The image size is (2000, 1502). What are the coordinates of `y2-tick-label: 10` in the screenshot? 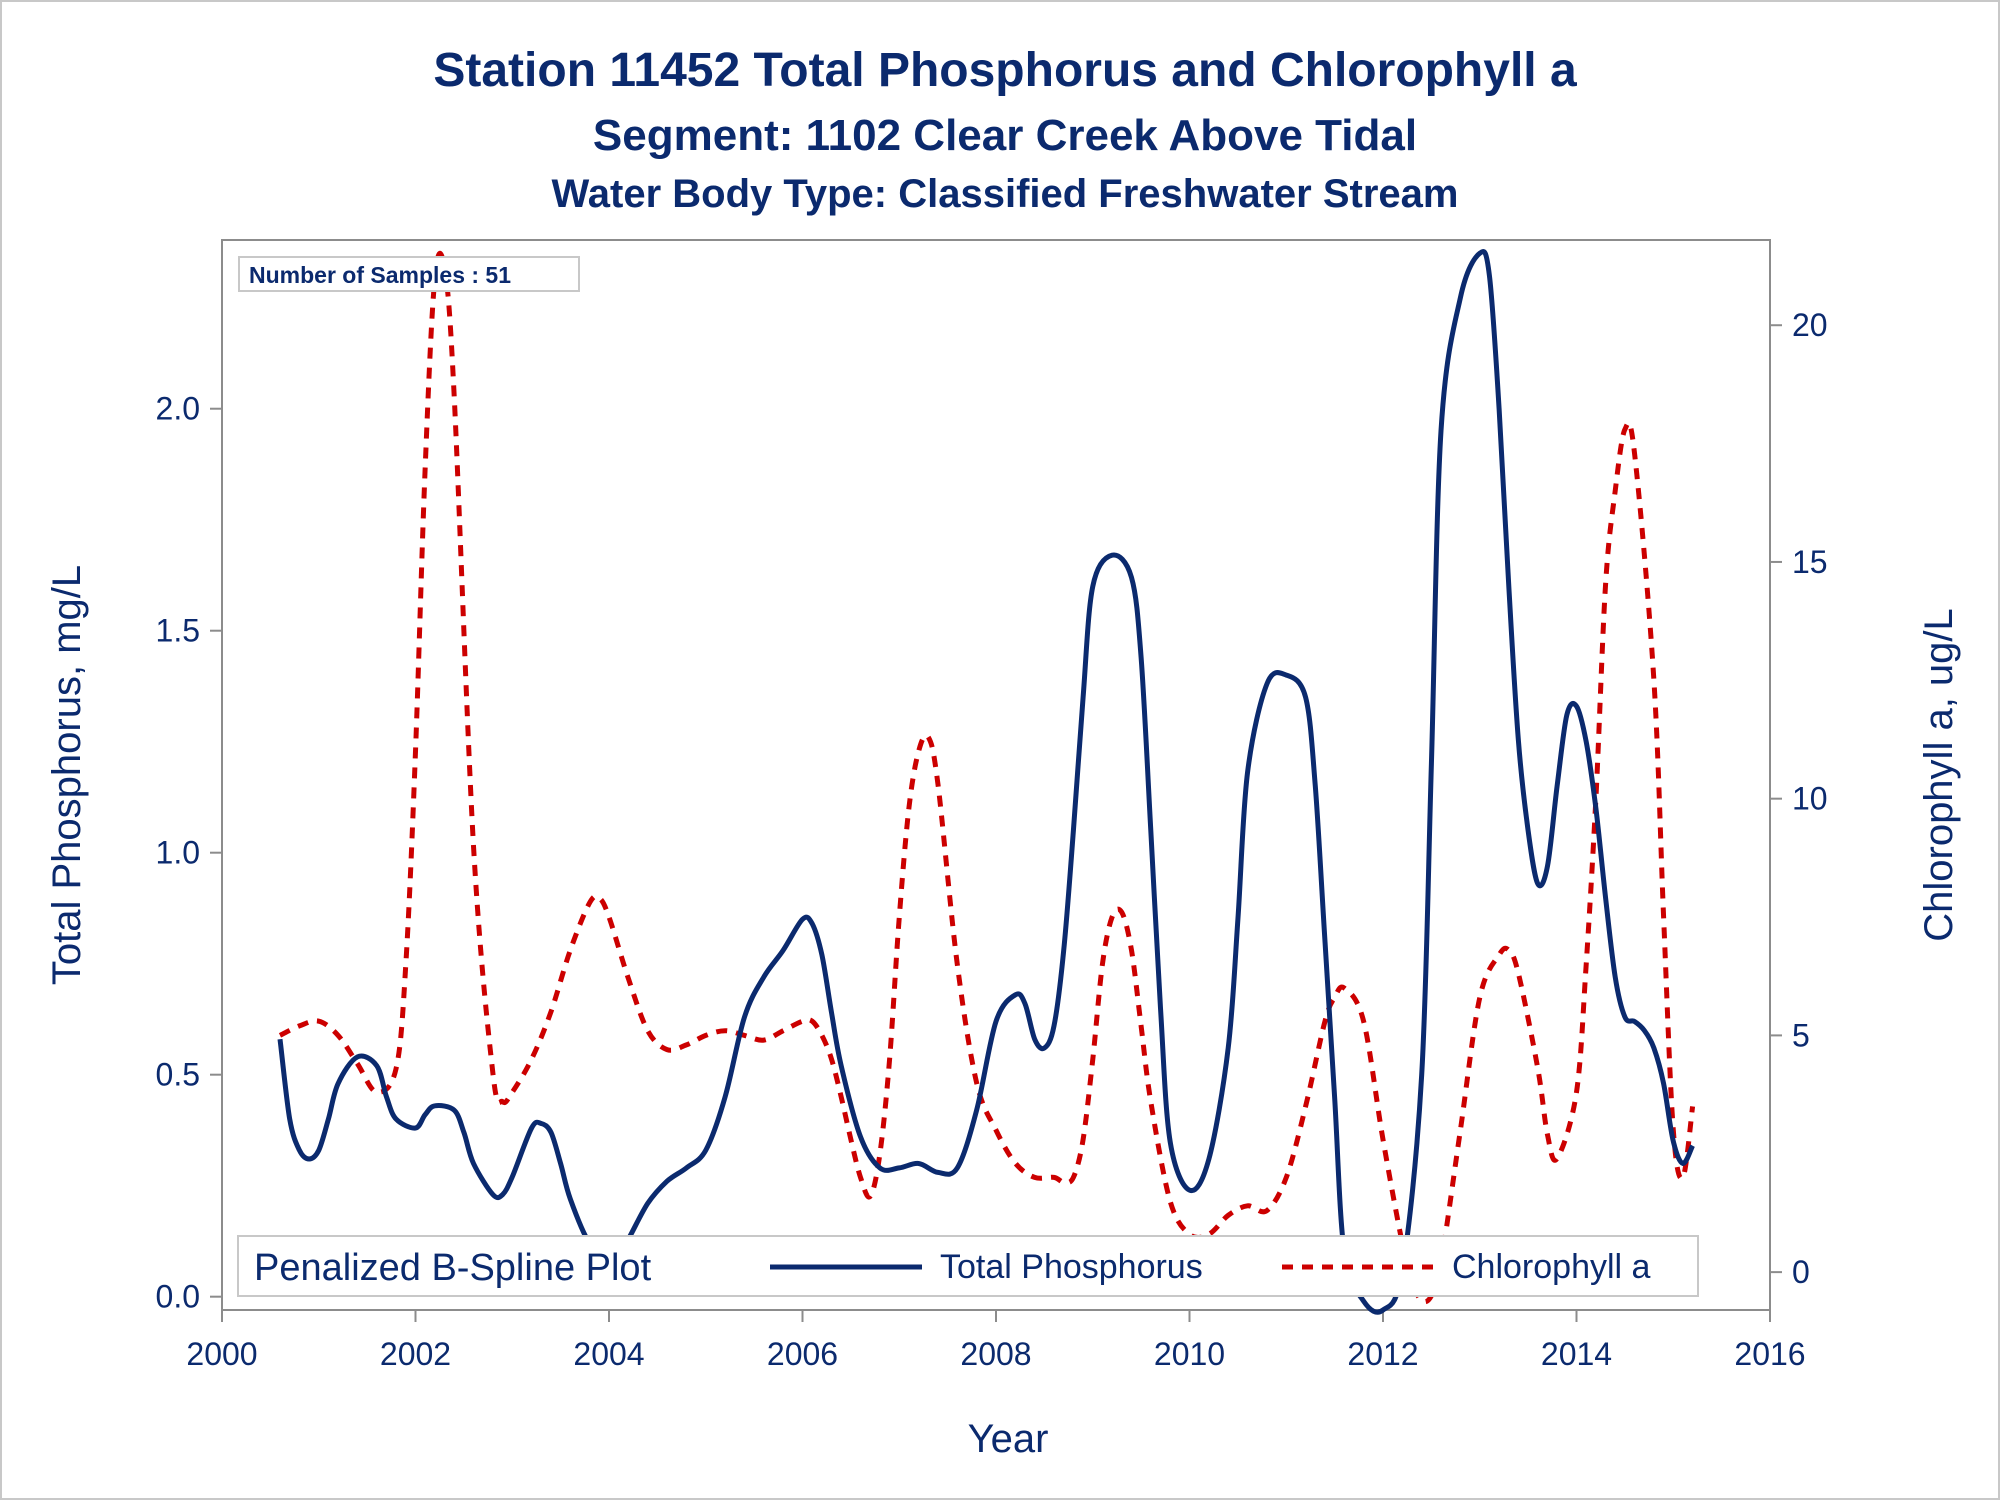 It's located at (1810, 799).